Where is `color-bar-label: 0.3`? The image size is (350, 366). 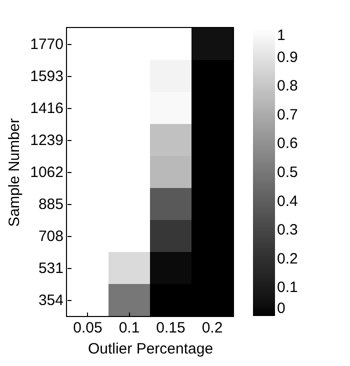 color-bar-label: 0.3 is located at coordinates (287, 230).